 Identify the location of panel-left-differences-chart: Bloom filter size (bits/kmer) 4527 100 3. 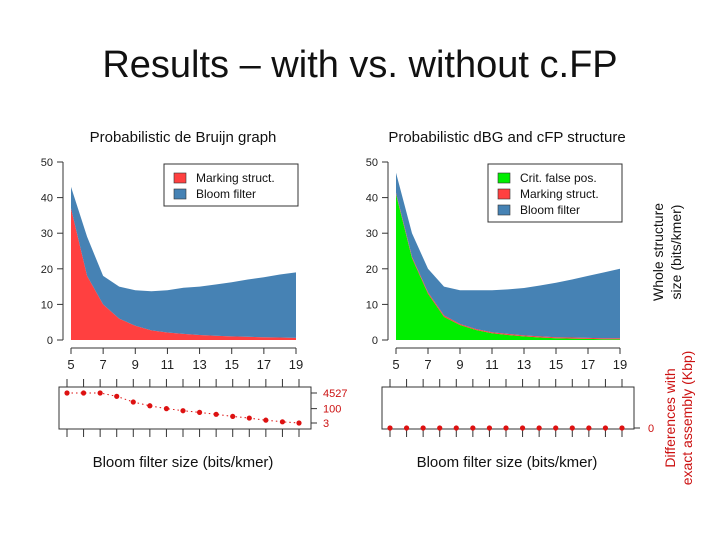
(202, 425).